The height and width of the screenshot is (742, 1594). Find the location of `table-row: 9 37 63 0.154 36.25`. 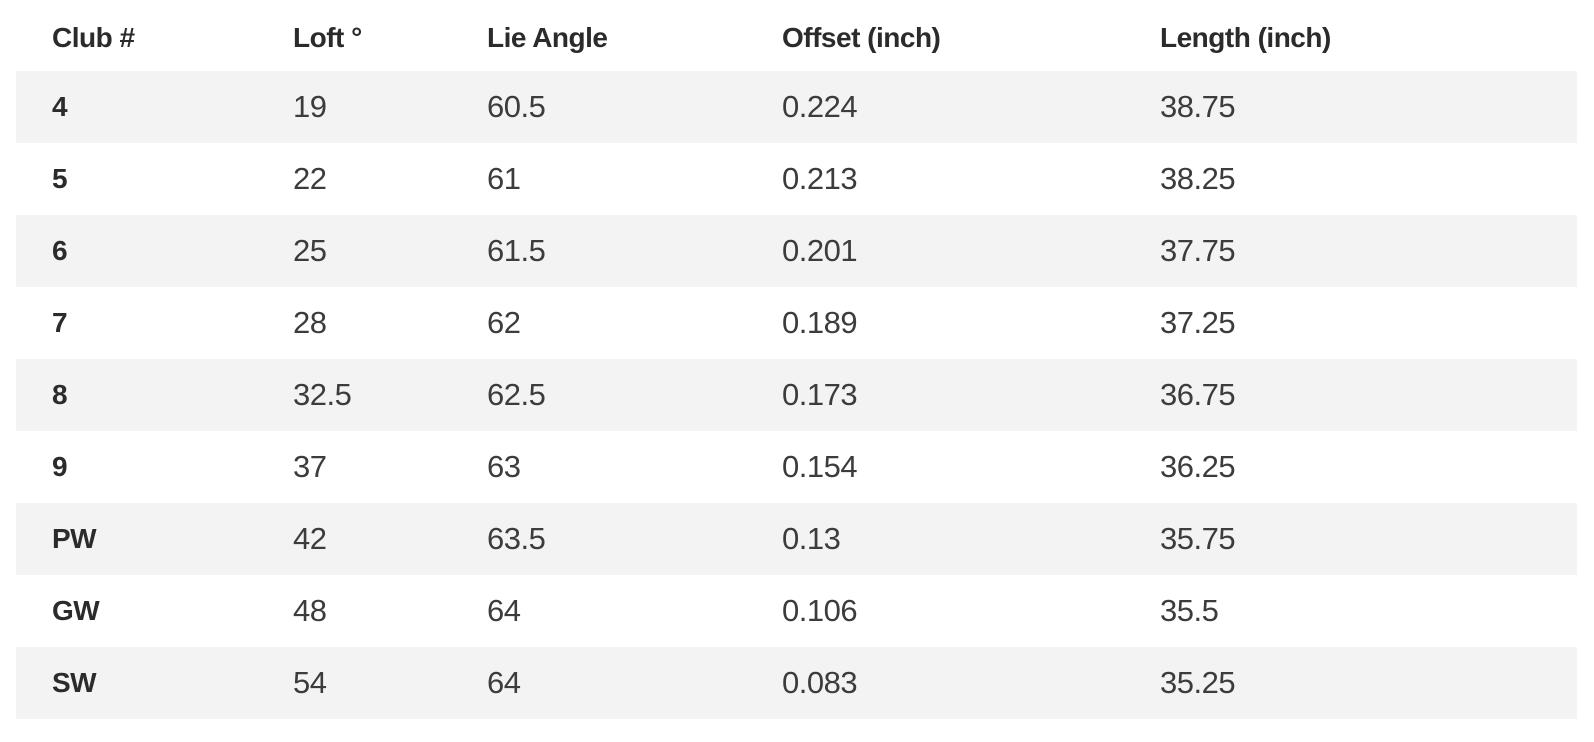

table-row: 9 37 63 0.154 36.25 is located at coordinates (796, 467).